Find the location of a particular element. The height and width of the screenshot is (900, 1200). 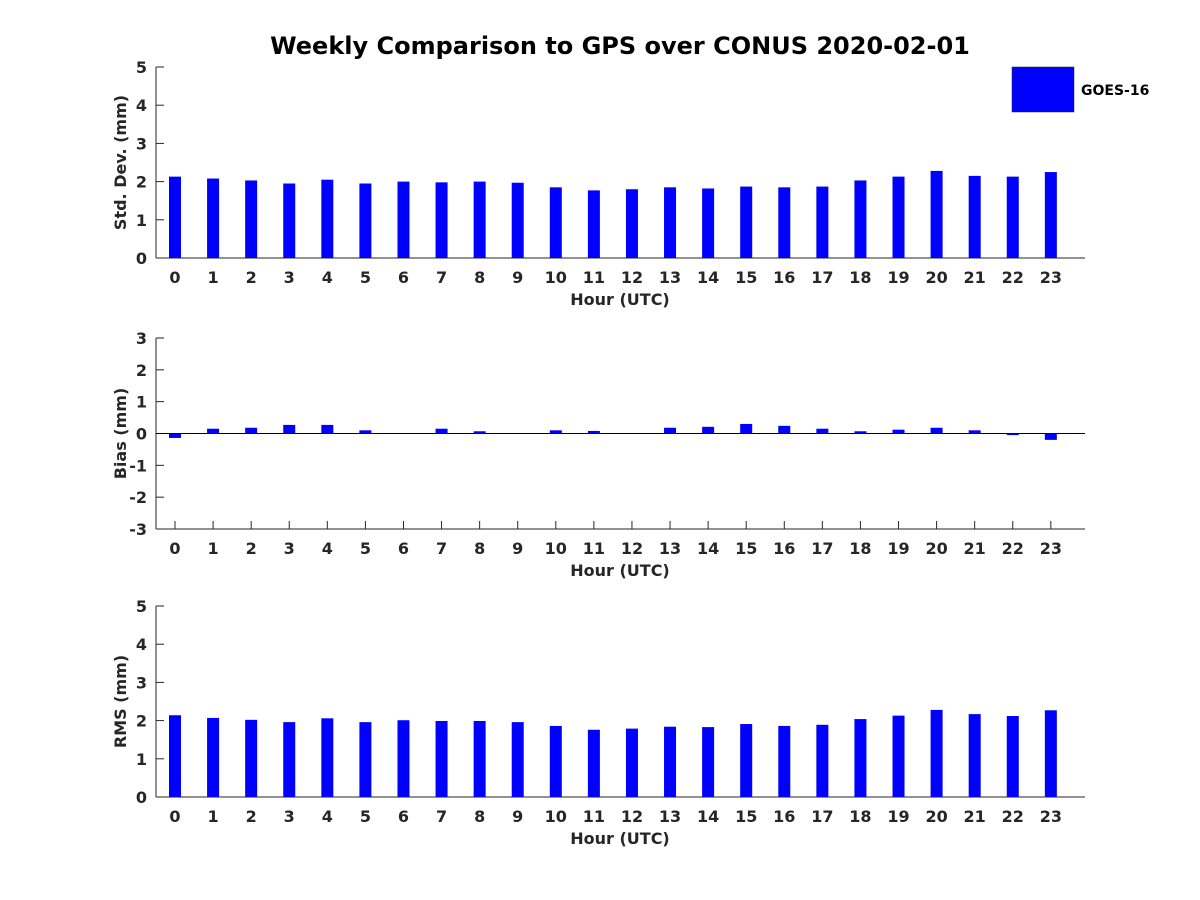

rms-x-tick-label: 11 is located at coordinates (594, 816).